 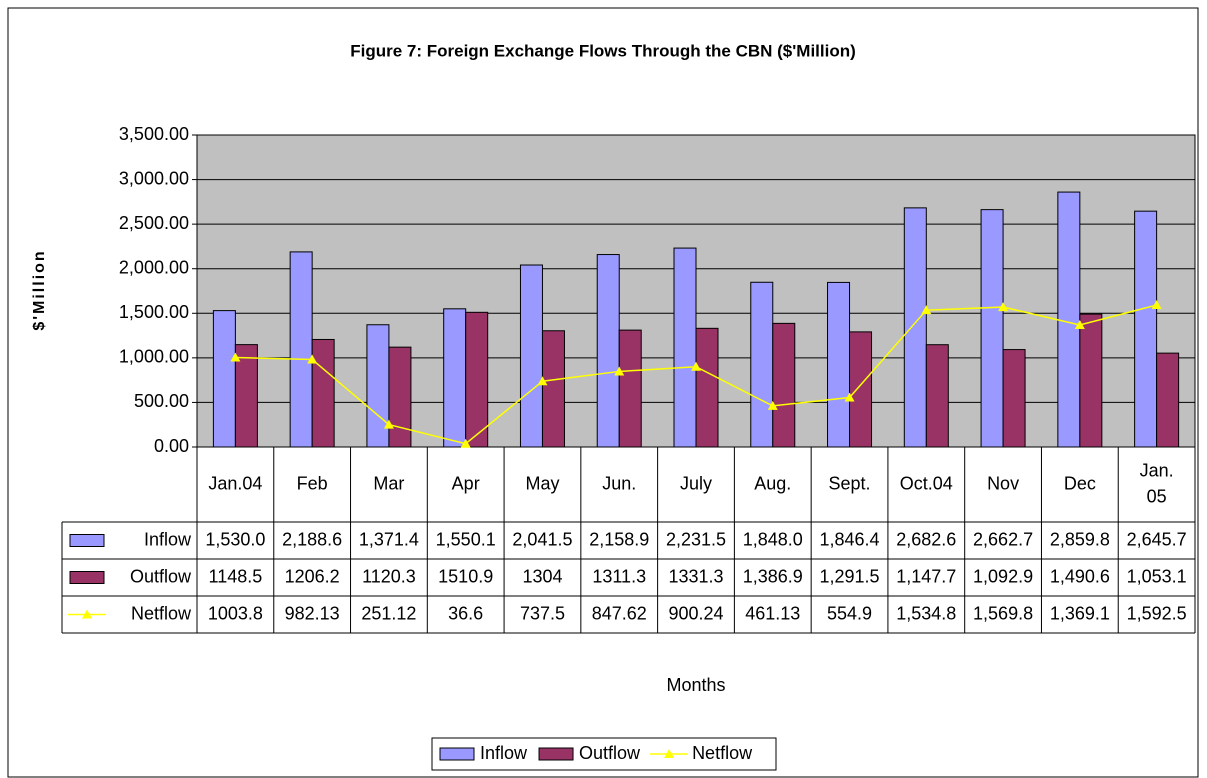 What do you see at coordinates (926, 613) in the screenshot?
I see `table-value: 1,534.8` at bounding box center [926, 613].